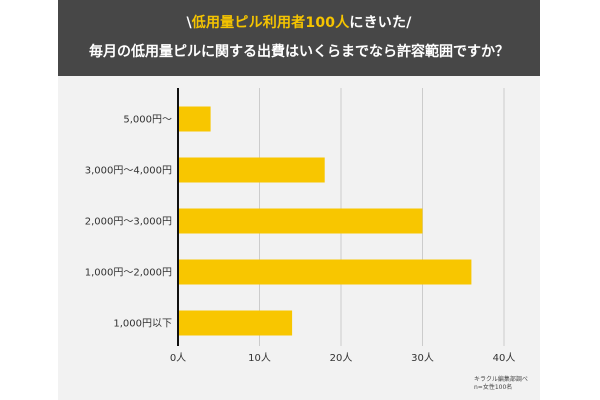  What do you see at coordinates (493, 387) in the screenshot?
I see `source-line2: n=女性100名` at bounding box center [493, 387].